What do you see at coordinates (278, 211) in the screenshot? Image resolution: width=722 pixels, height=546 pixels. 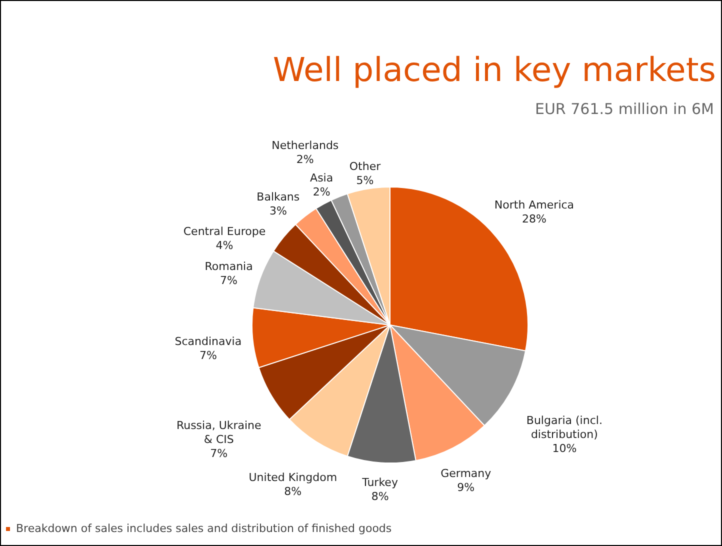 I see `data-label: 3%` at bounding box center [278, 211].